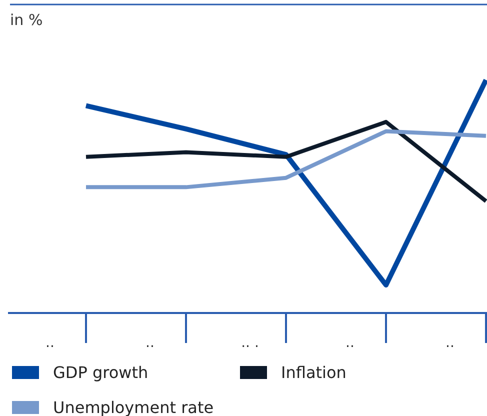 Image resolution: width=487 pixels, height=416 pixels. I want to click on y-axis-title: in %, so click(26, 20).